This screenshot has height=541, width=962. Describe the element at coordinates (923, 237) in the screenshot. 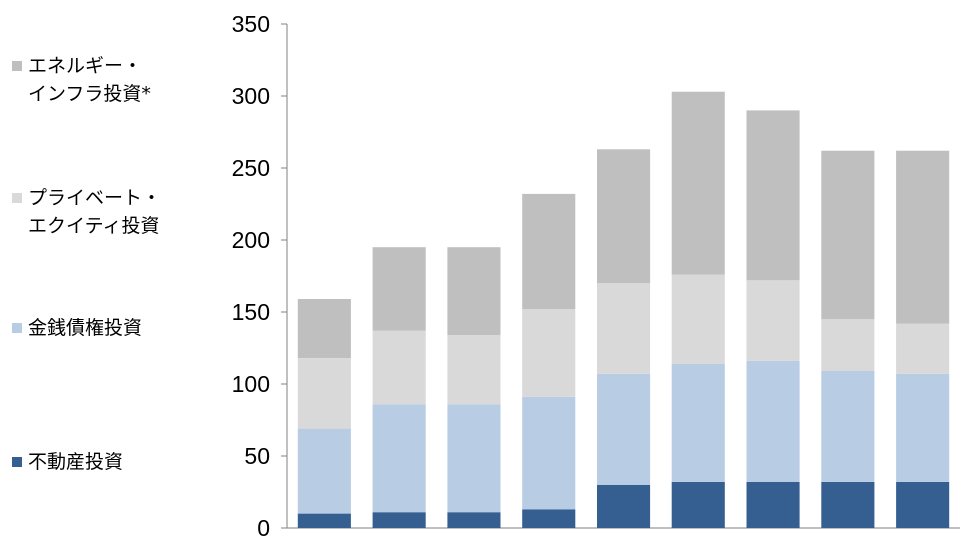

I see `bar-segment-s3-c8` at that location.